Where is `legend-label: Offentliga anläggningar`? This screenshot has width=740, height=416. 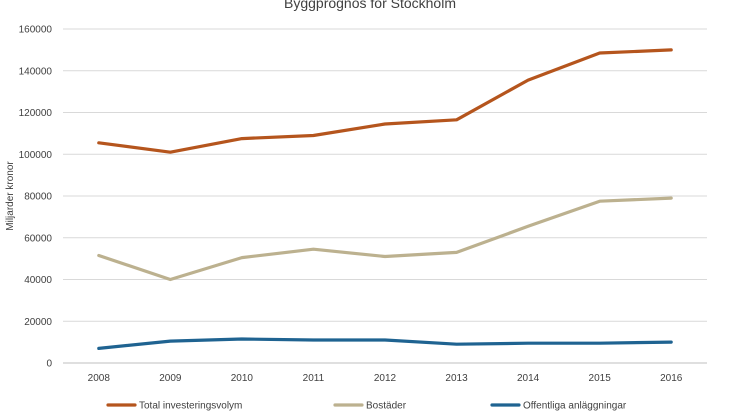
legend-label: Offentliga anläggningar is located at coordinates (575, 406).